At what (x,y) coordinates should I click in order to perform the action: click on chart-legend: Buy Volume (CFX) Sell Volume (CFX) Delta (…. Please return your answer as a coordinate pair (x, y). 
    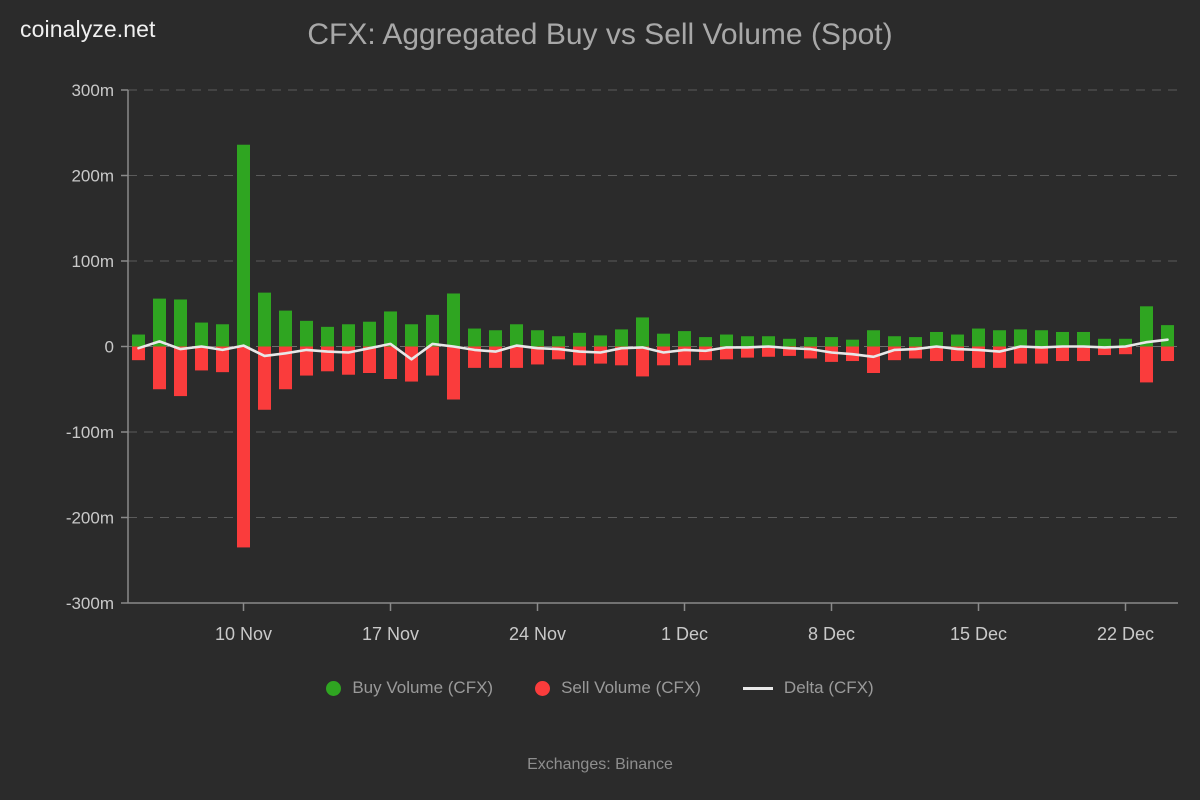
    Looking at the image, I should click on (600, 688).